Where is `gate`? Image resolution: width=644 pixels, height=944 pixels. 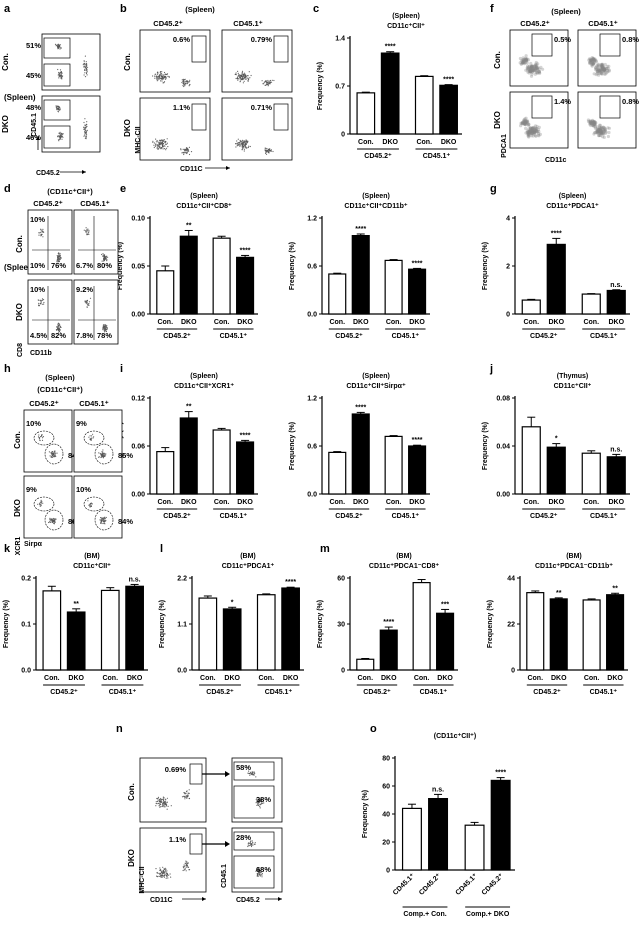
gate is located at coordinates (94, 438).